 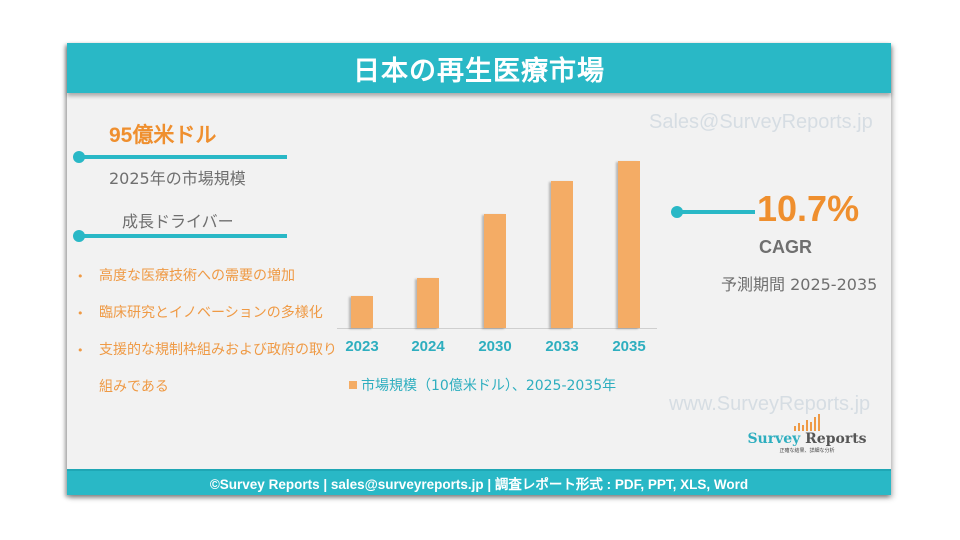 I want to click on website-watermark: www.SurveyReports.jp, so click(x=770, y=404).